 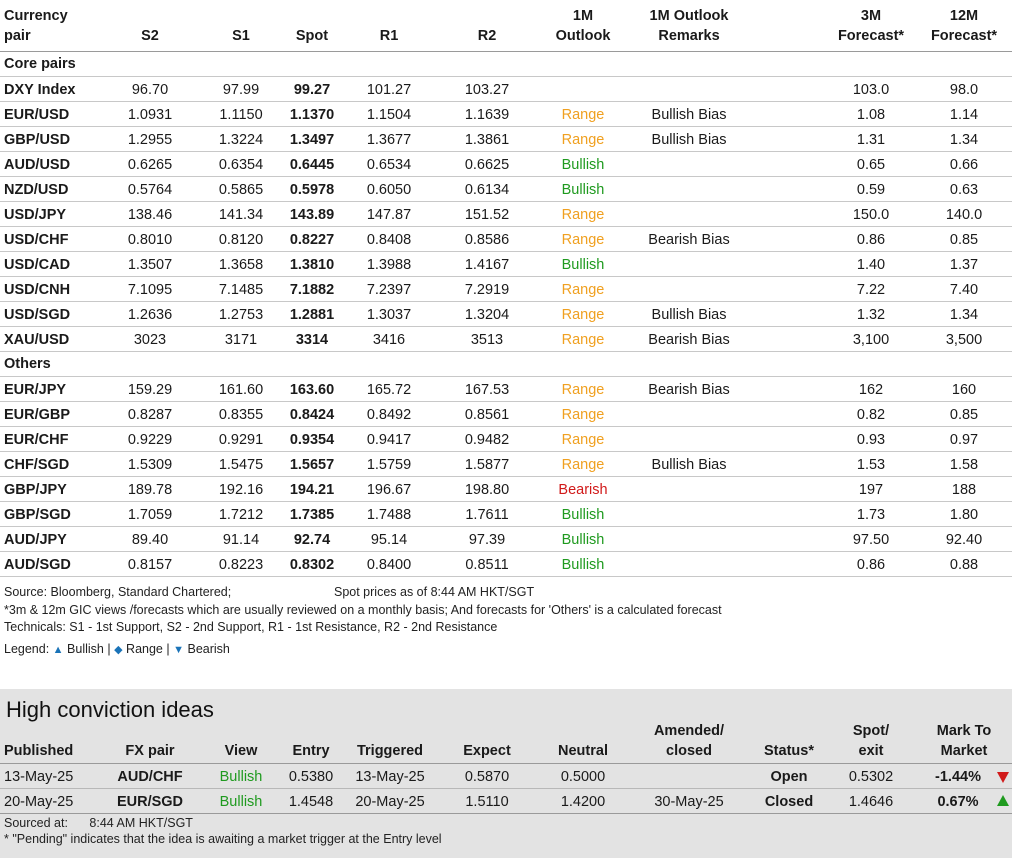 I want to click on pair-name: USD/CHF, so click(x=36, y=240).